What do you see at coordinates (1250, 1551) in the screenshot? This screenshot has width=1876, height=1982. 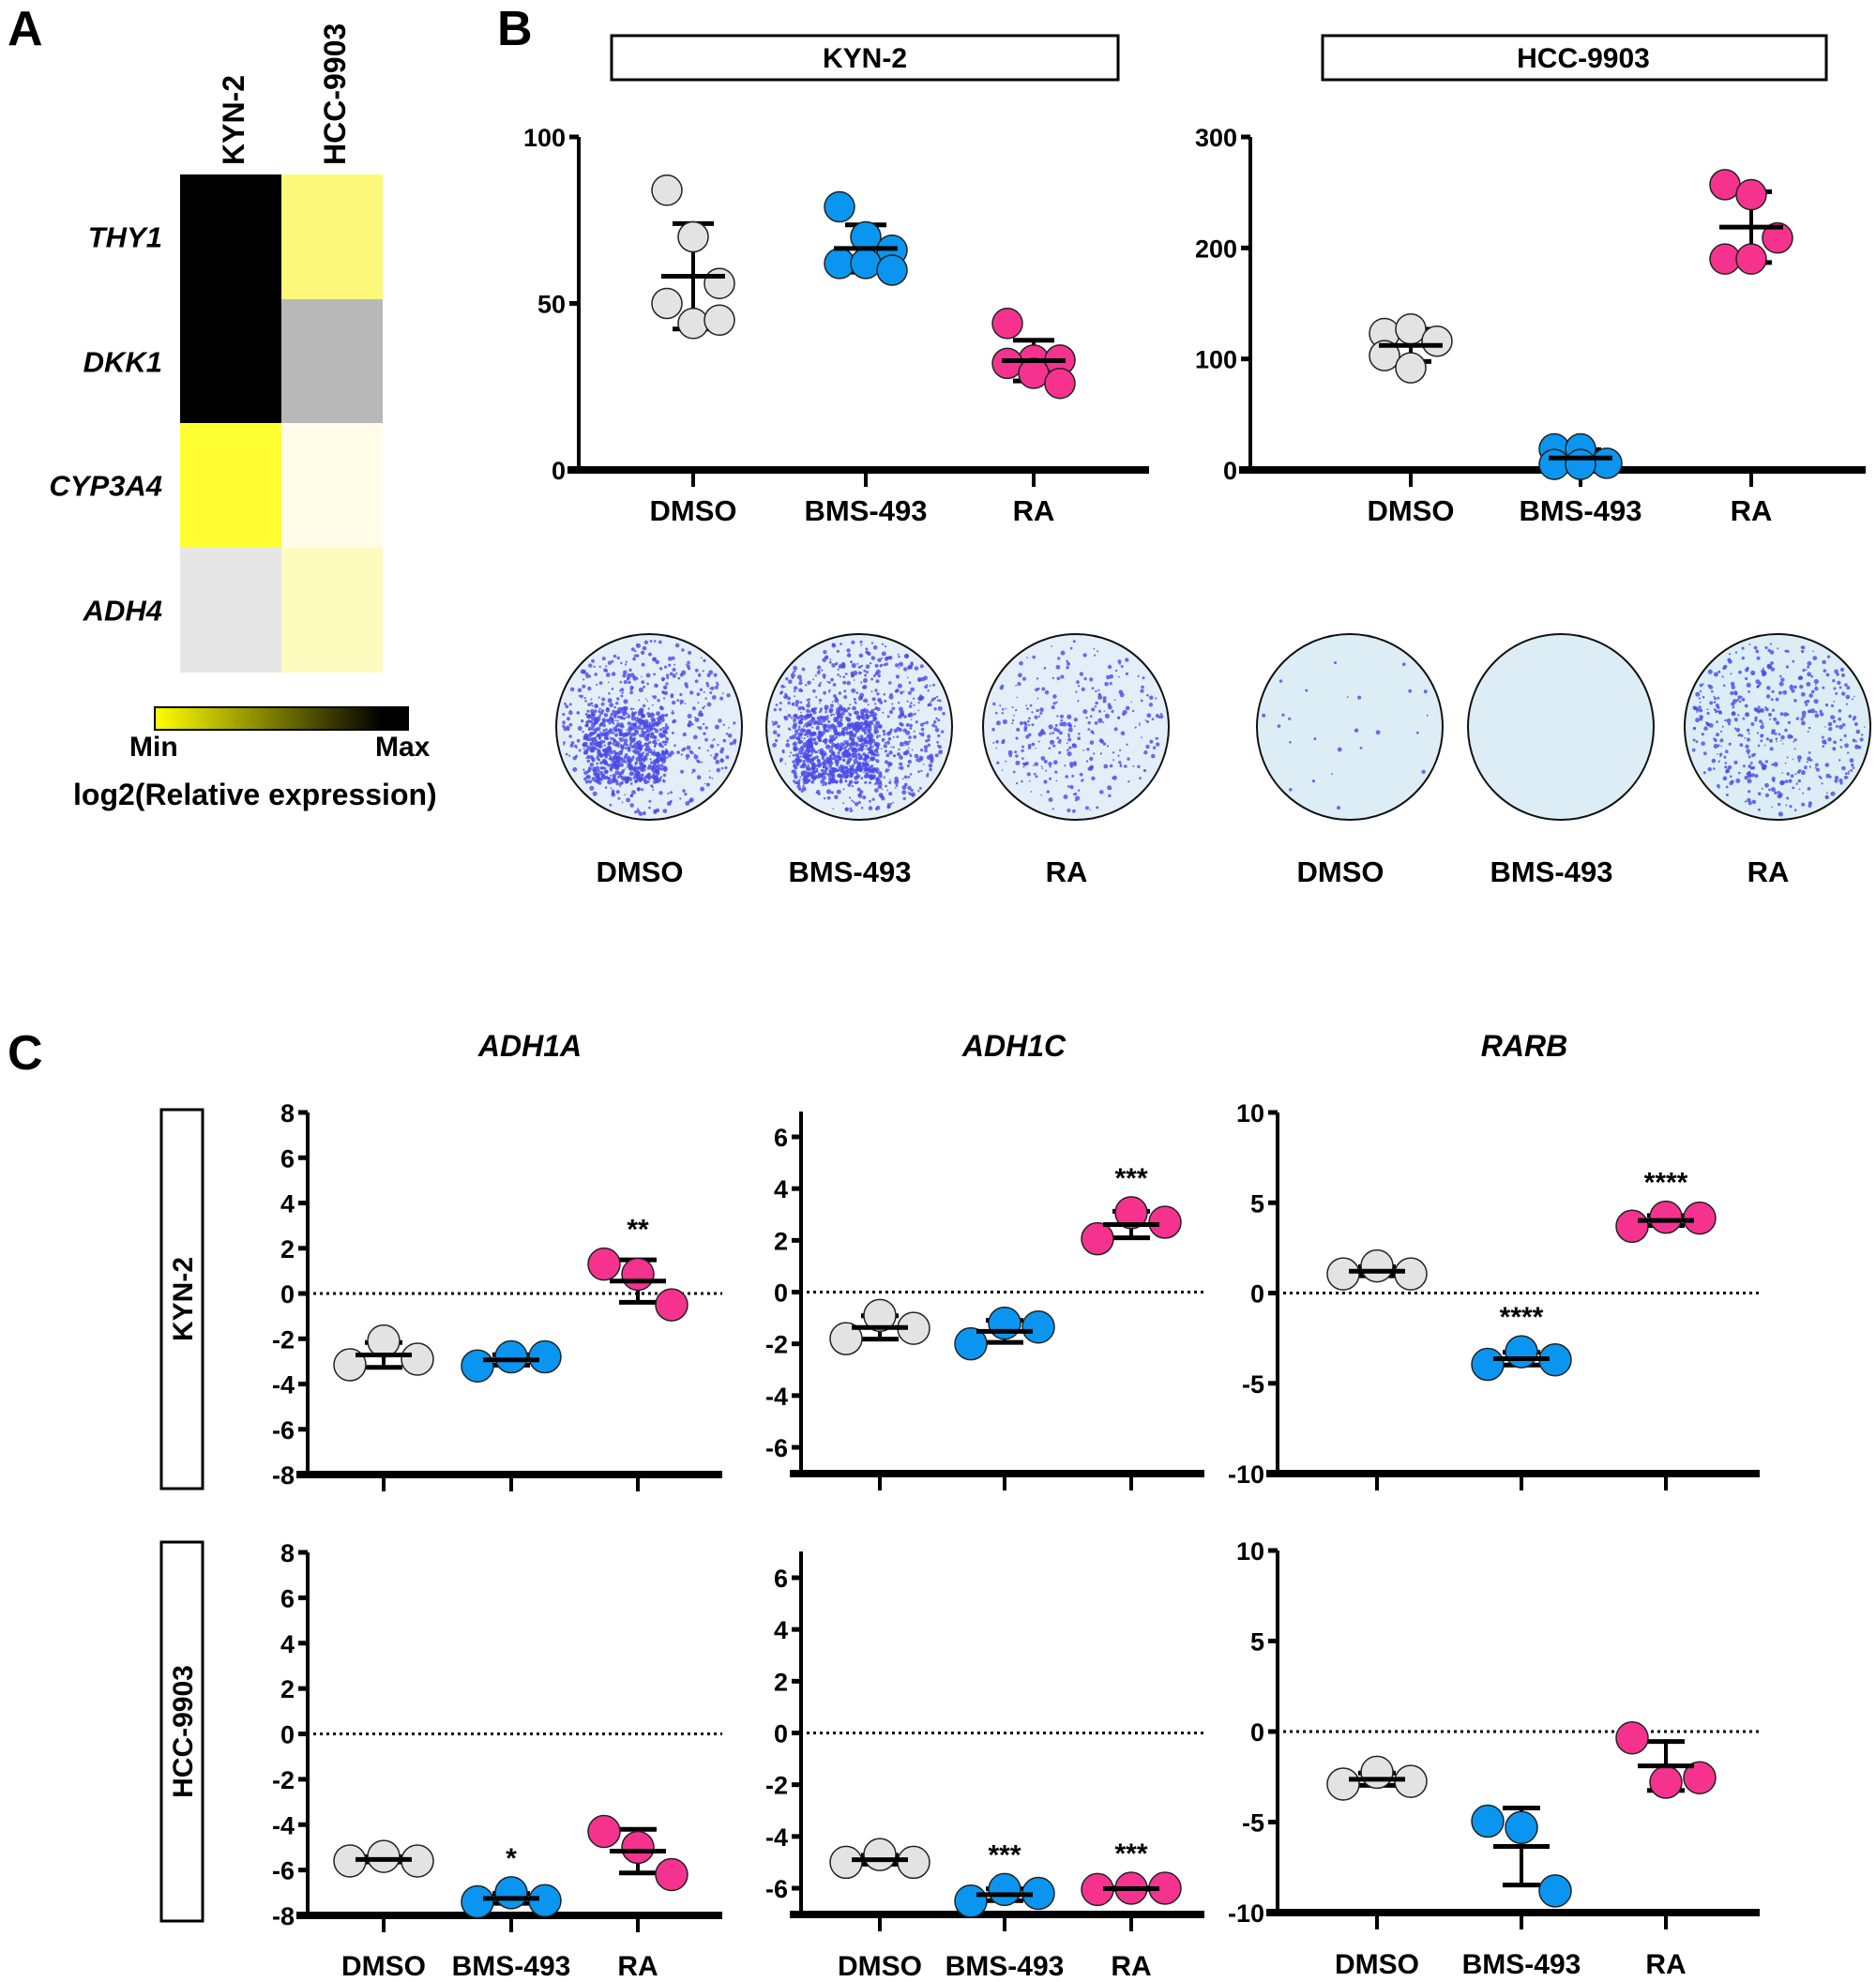 I see `y-tick-label: 10` at bounding box center [1250, 1551].